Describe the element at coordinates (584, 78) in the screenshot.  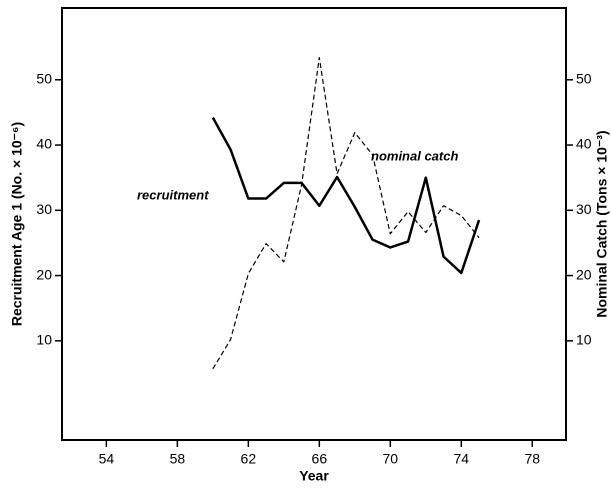
I see `y2-tick-label: 50` at that location.